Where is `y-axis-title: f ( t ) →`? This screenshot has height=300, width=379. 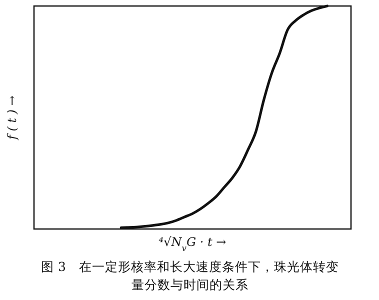 y-axis-title: f ( t ) → is located at coordinates (12, 118).